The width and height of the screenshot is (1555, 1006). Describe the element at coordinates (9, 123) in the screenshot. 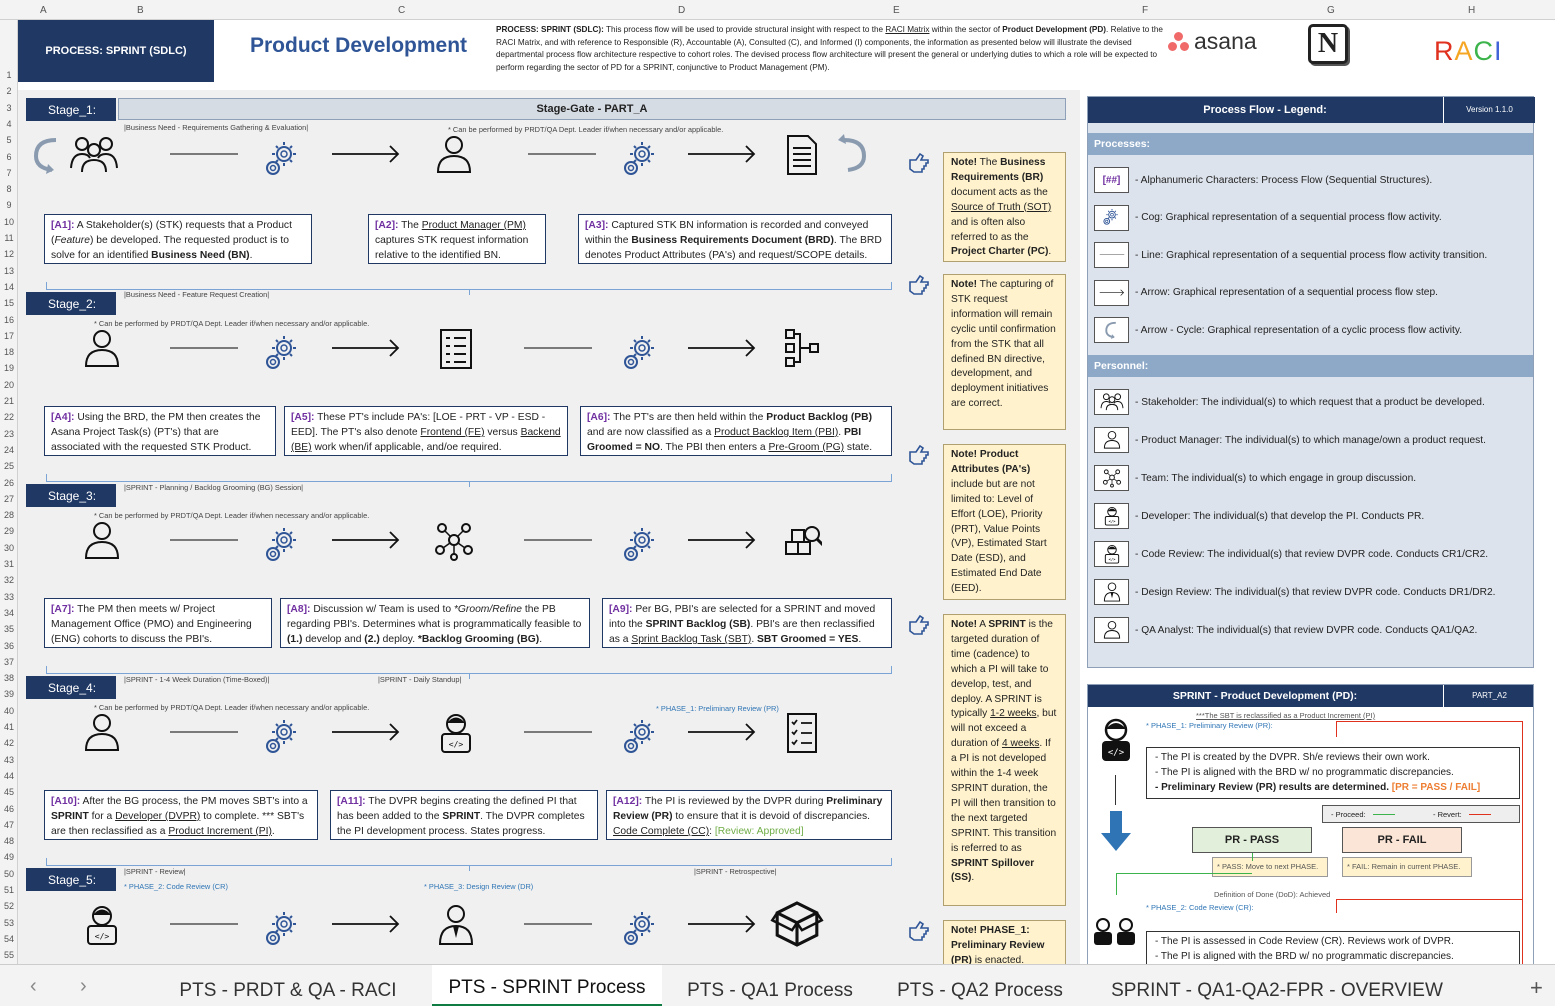

I see `row-number: 4` at that location.